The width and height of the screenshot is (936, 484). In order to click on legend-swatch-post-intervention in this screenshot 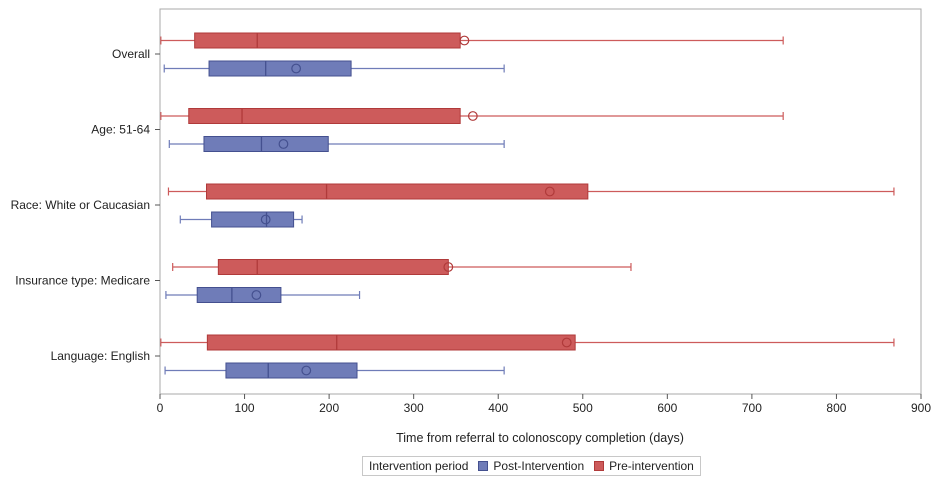, I will do `click(483, 466)`.